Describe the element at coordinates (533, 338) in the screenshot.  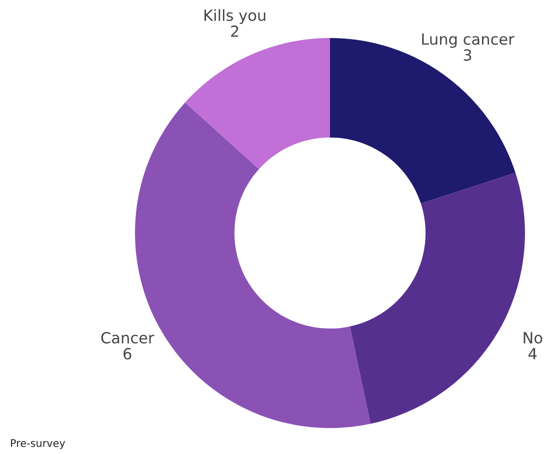
I see `slice-label: No` at that location.